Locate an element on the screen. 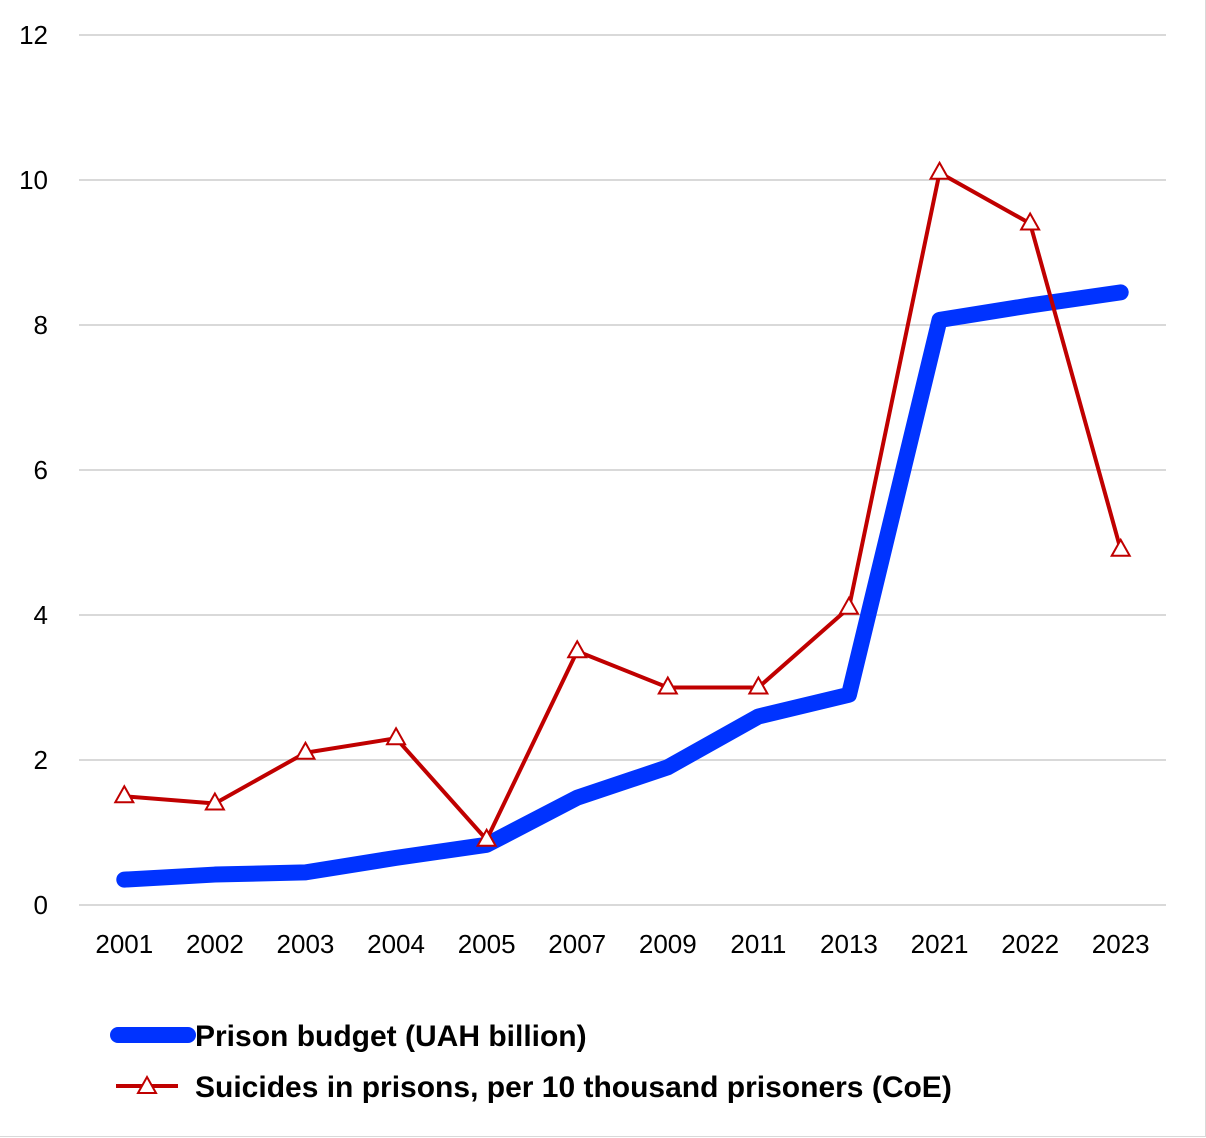  x-tick-label: 2003 is located at coordinates (306, 944).